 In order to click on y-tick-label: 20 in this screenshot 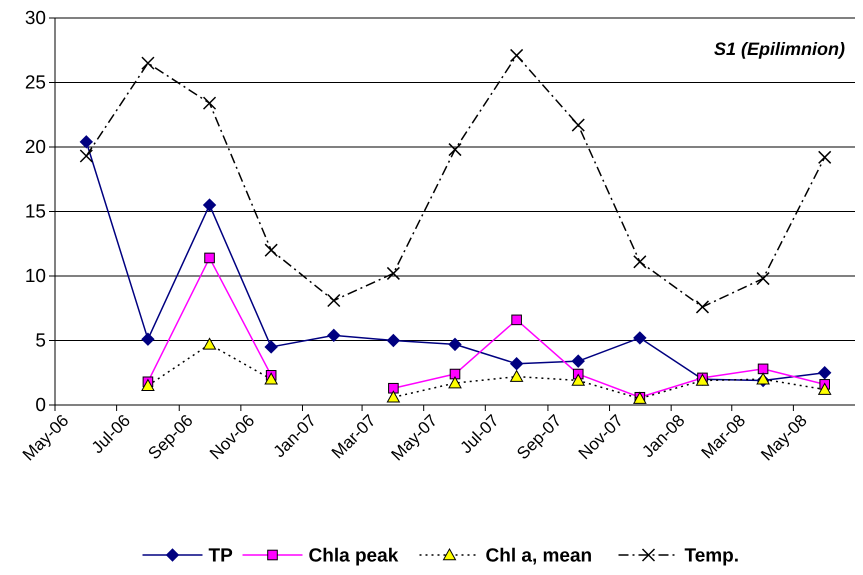, I will do `click(35, 147)`.